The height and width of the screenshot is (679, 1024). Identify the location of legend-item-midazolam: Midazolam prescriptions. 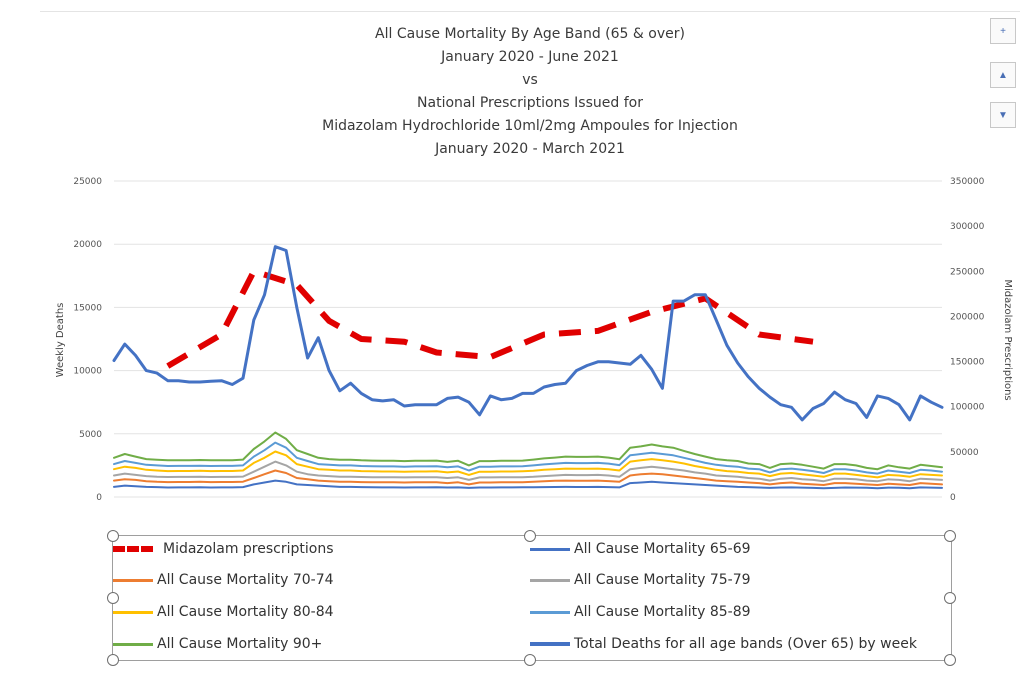
(223, 549).